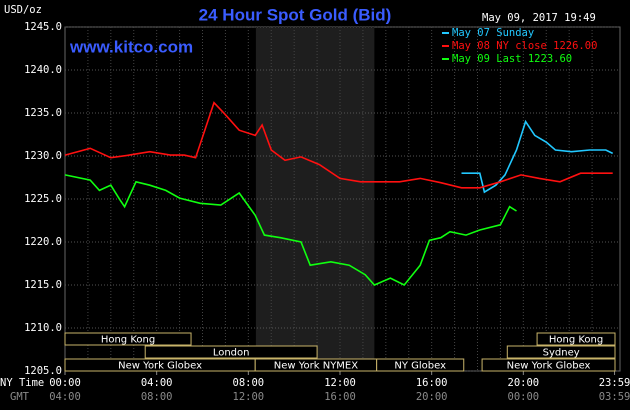 This screenshot has height=410, width=630. Describe the element at coordinates (539, 18) in the screenshot. I see `date-label: May 09, 2017 19:49` at that location.